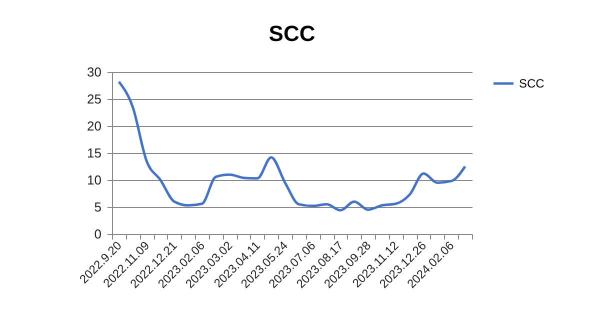 Image resolution: width=610 pixels, height=325 pixels. What do you see at coordinates (94, 180) in the screenshot?
I see `y-tick-label: 10` at bounding box center [94, 180].